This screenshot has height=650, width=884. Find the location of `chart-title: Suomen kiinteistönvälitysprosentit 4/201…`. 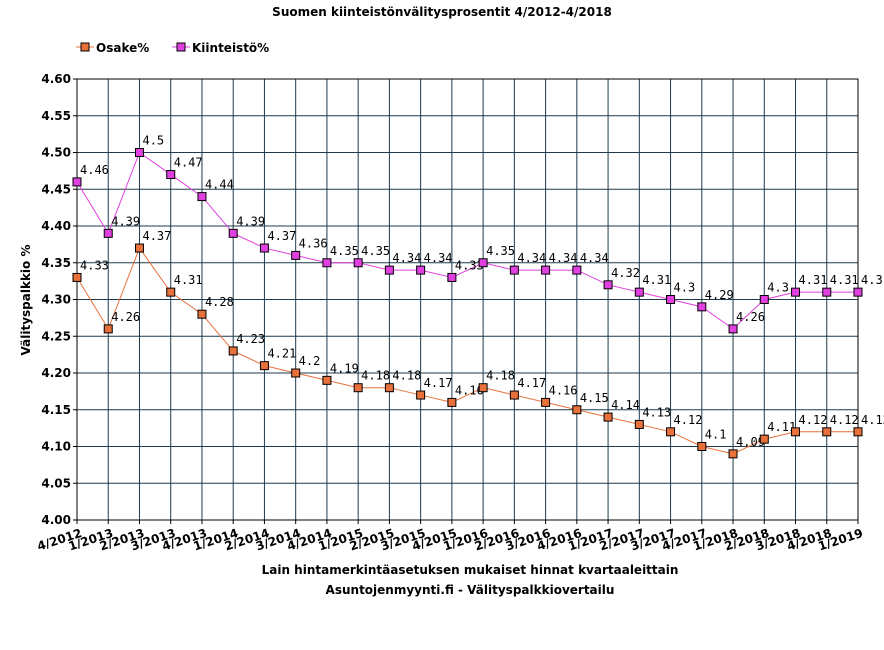

chart-title: Suomen kiinteistönvälitysprosentit 4/201… is located at coordinates (442, 12).